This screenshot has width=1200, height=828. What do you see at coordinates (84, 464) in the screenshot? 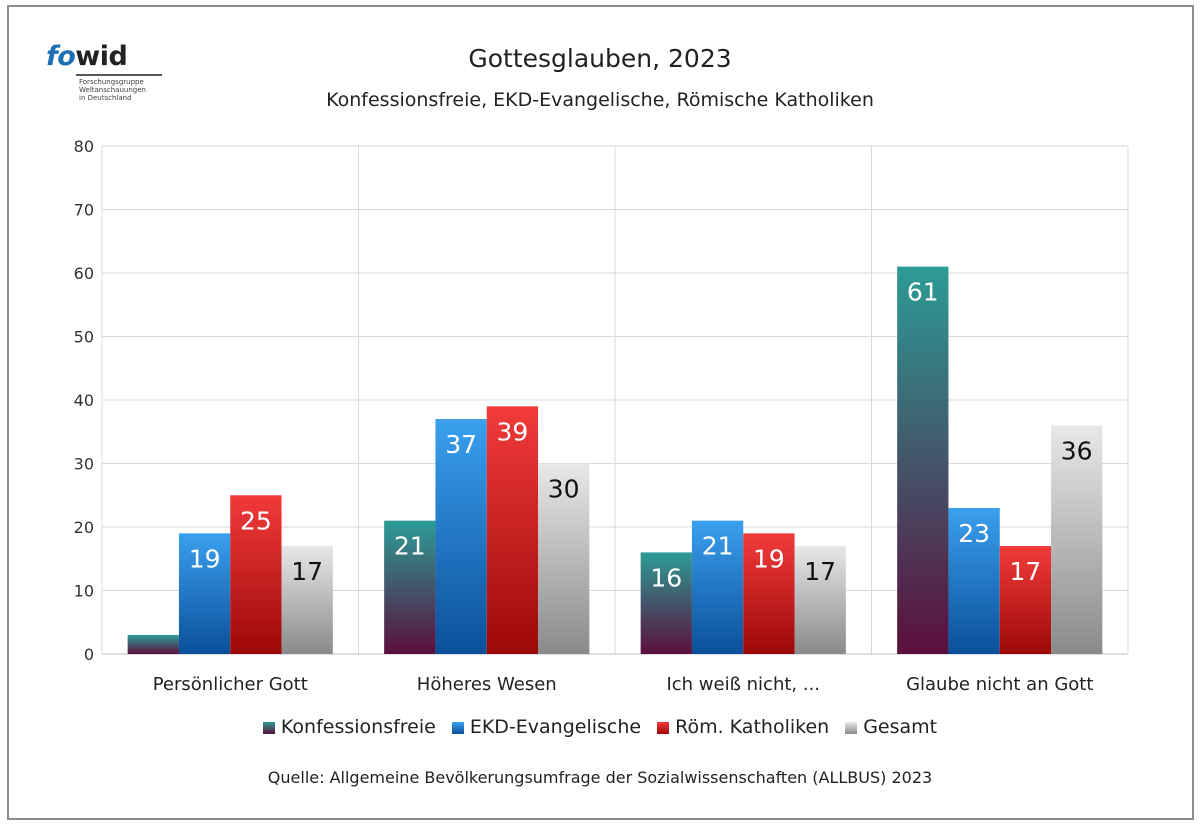
I see `y-tick-label: 30` at bounding box center [84, 464].